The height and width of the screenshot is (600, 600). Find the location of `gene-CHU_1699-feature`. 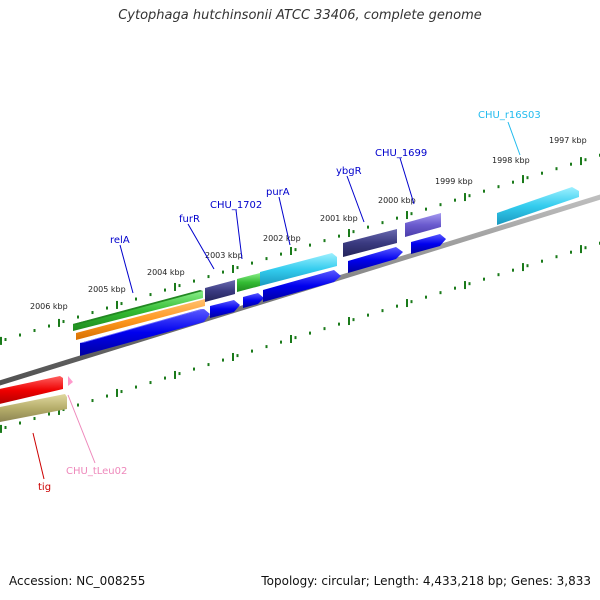

gene-CHU_1699-feature is located at coordinates (423, 225).